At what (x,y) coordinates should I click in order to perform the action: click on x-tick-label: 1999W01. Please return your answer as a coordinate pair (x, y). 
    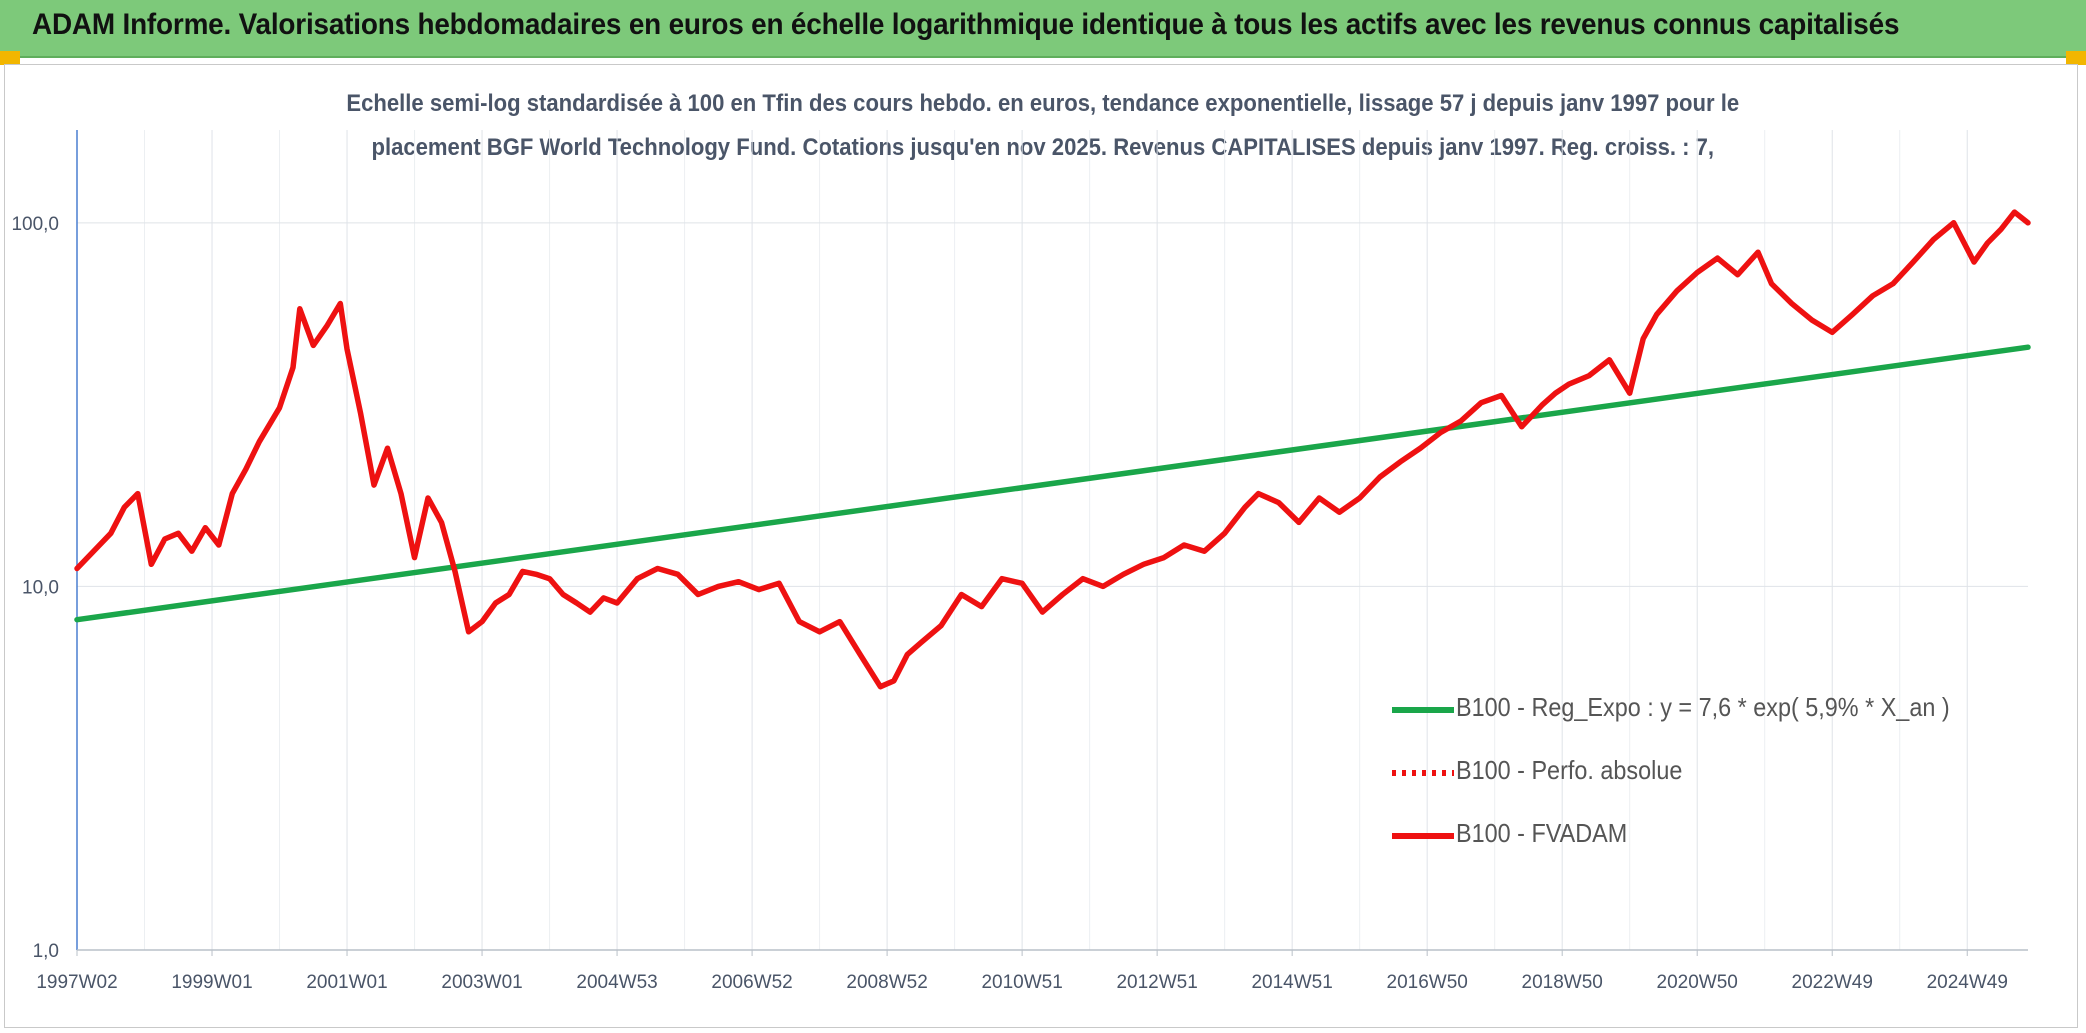
    Looking at the image, I should click on (211, 982).